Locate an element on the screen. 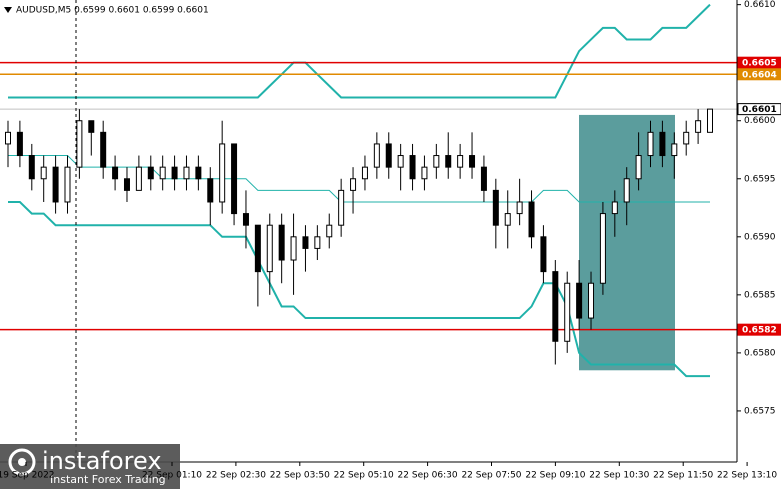 The width and height of the screenshot is (781, 489). watermark-logo-dot is located at coordinates (22, 462).